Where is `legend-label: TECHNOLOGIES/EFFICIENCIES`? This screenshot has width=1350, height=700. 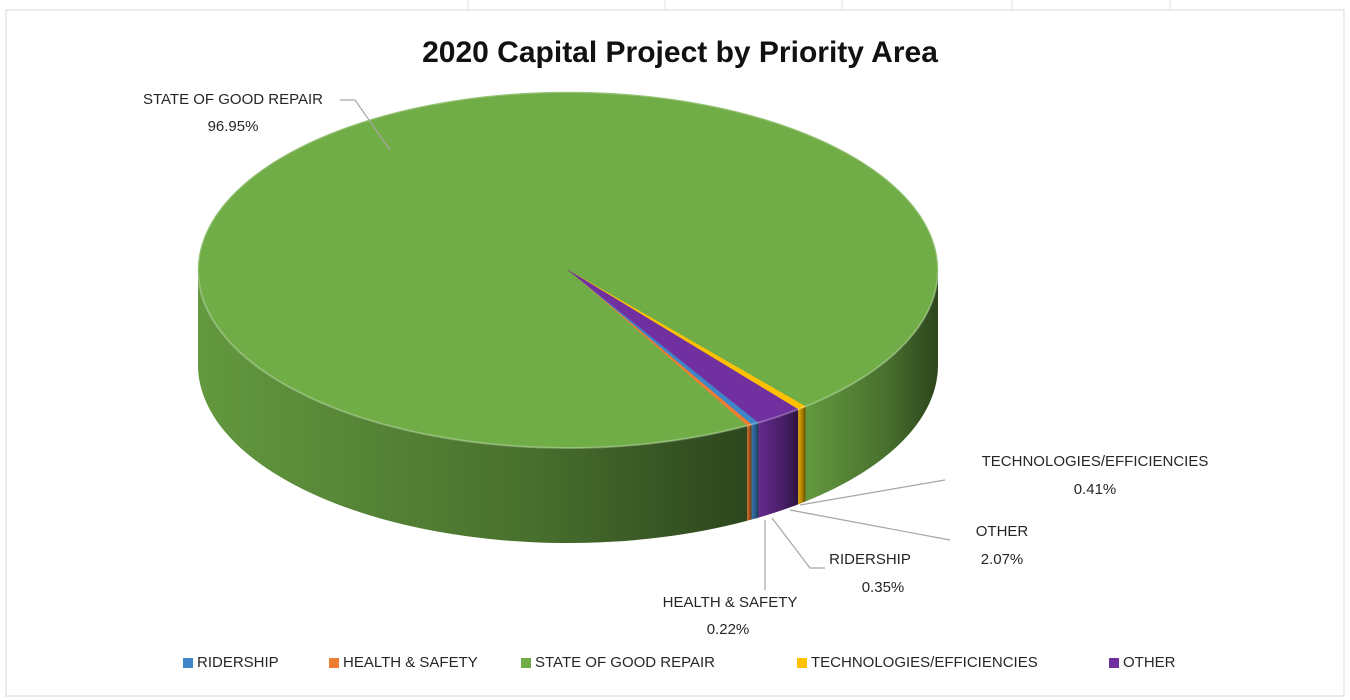 legend-label: TECHNOLOGIES/EFFICIENCIES is located at coordinates (924, 662).